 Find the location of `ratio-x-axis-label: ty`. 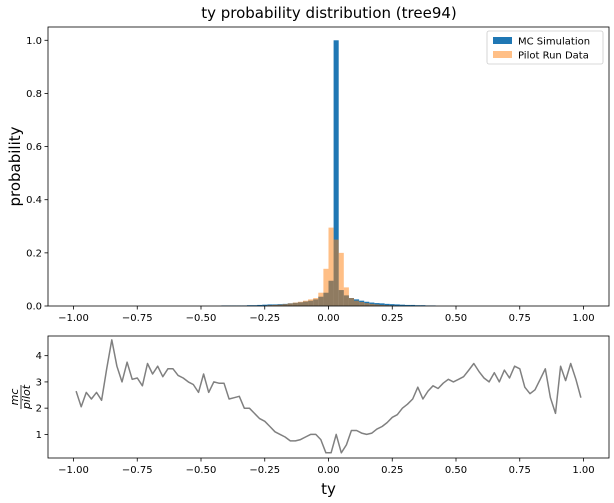

ratio-x-axis-label: ty is located at coordinates (328, 489).